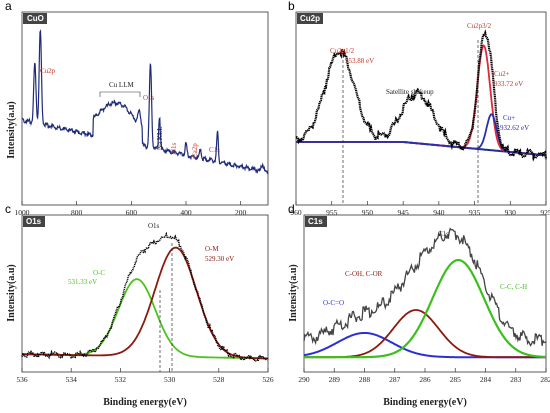  I want to click on xtick-label: 536, so click(22, 379).